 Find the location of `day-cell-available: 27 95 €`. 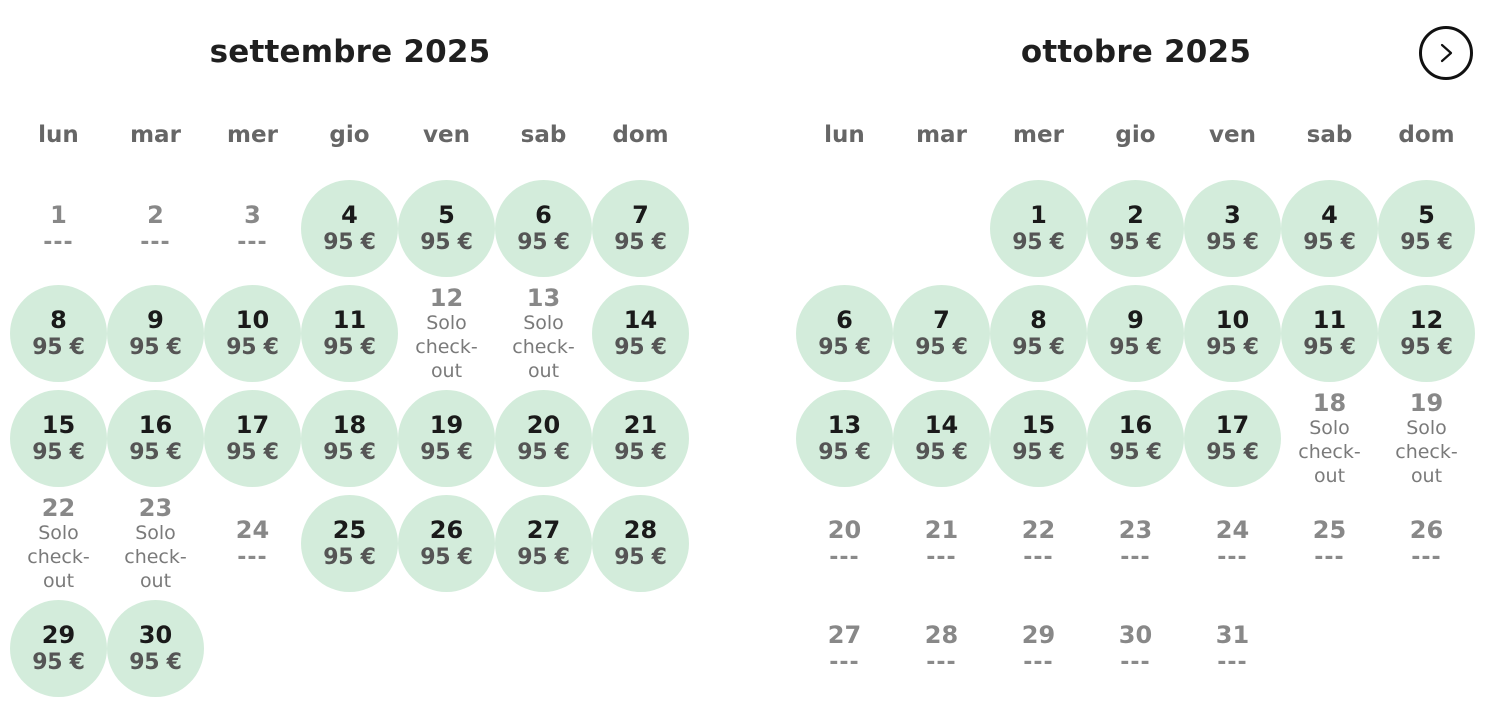

day-cell-available: 27 95 € is located at coordinates (543, 543).